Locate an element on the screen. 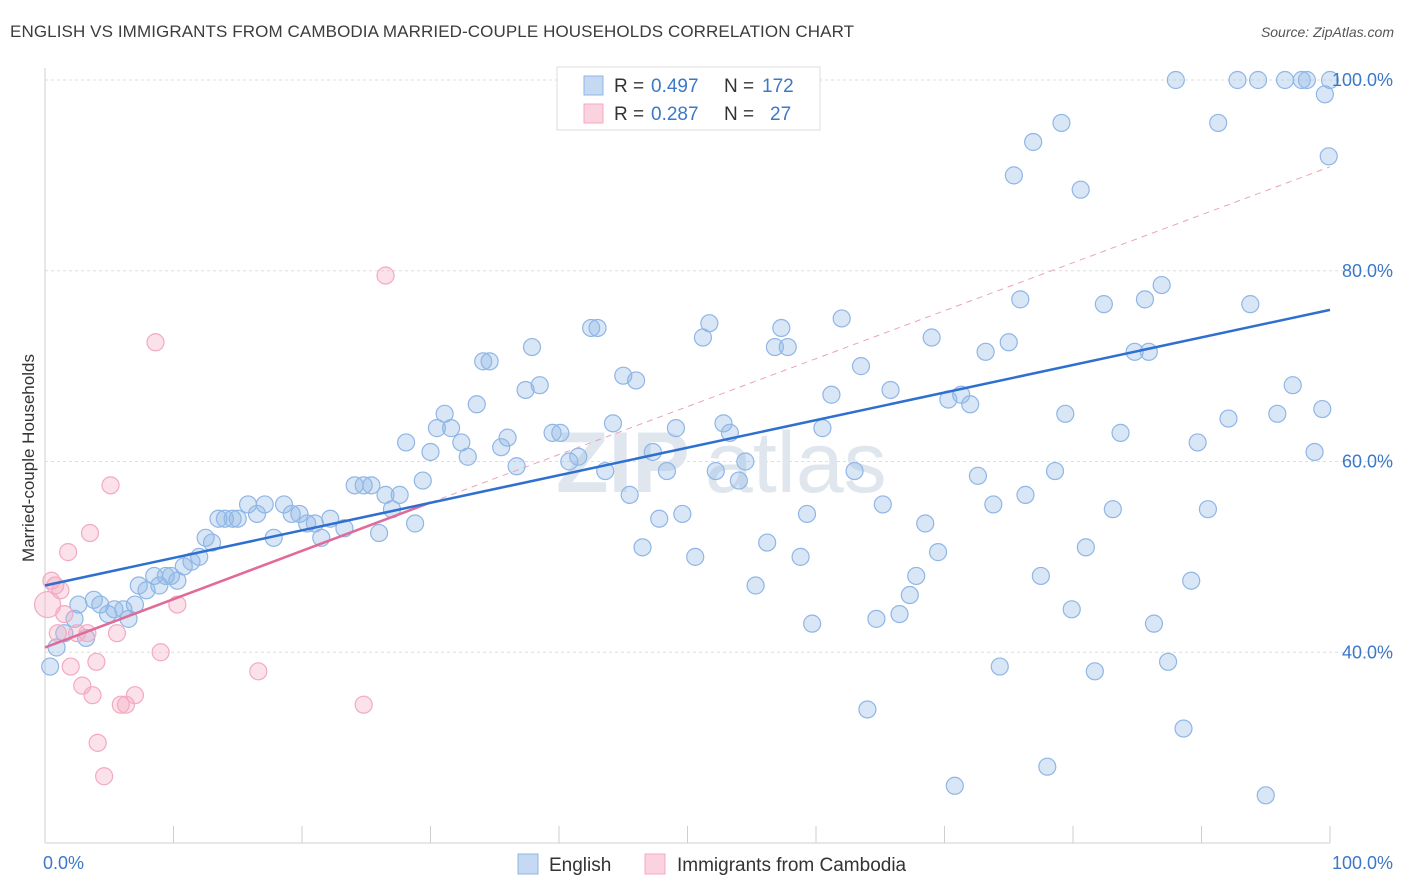 The image size is (1406, 892). x-tick-label: 100.0% is located at coordinates (1362, 863).